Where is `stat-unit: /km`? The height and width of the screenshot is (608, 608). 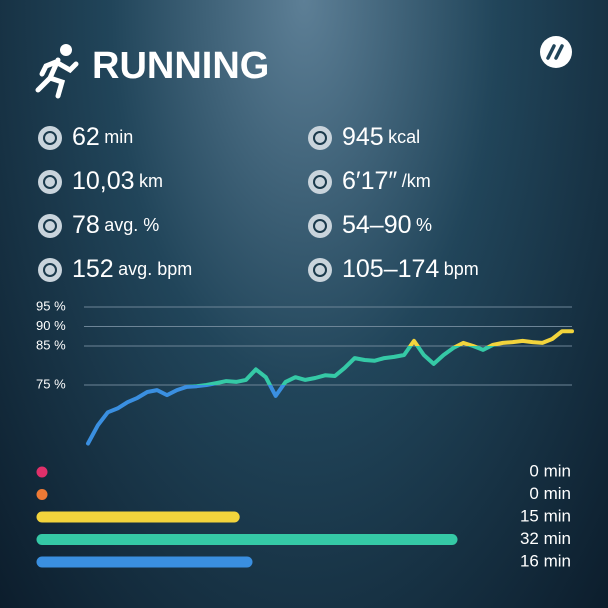 stat-unit: /km is located at coordinates (416, 181).